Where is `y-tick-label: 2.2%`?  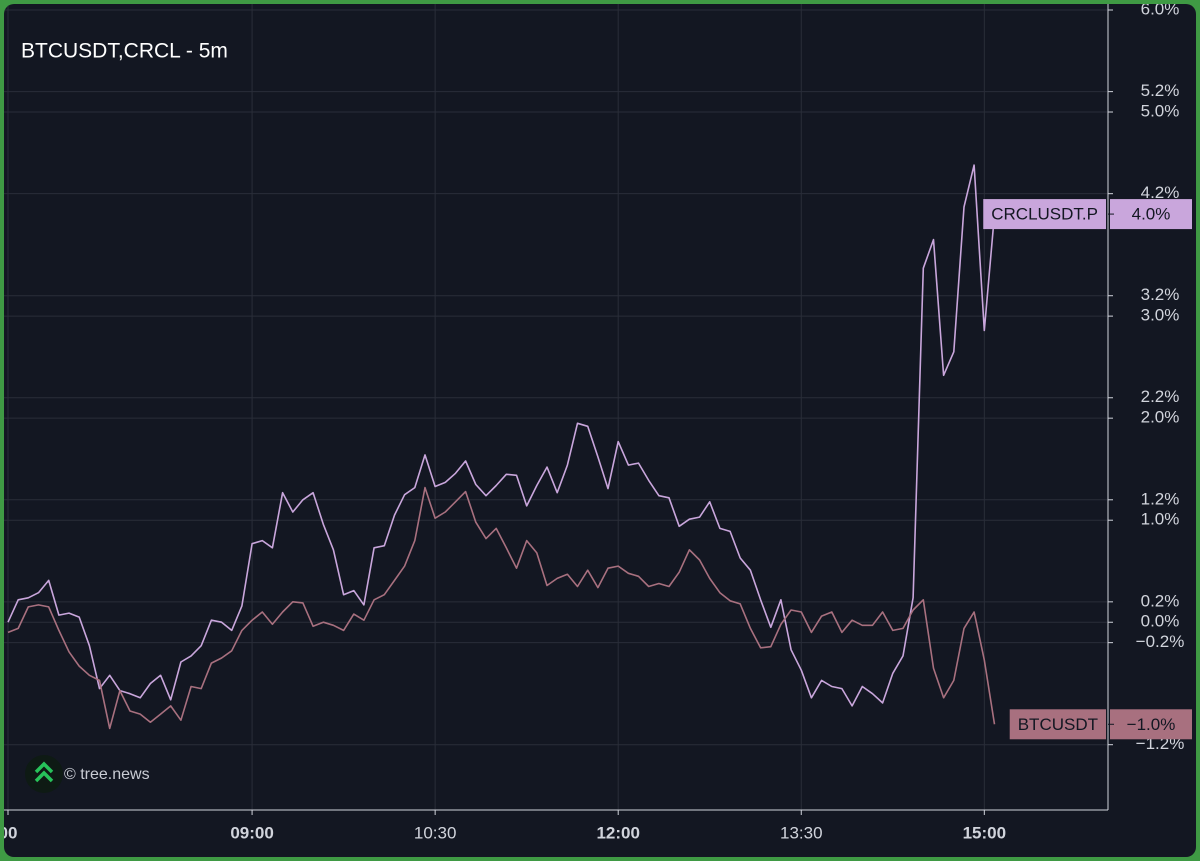
y-tick-label: 2.2% is located at coordinates (1160, 396).